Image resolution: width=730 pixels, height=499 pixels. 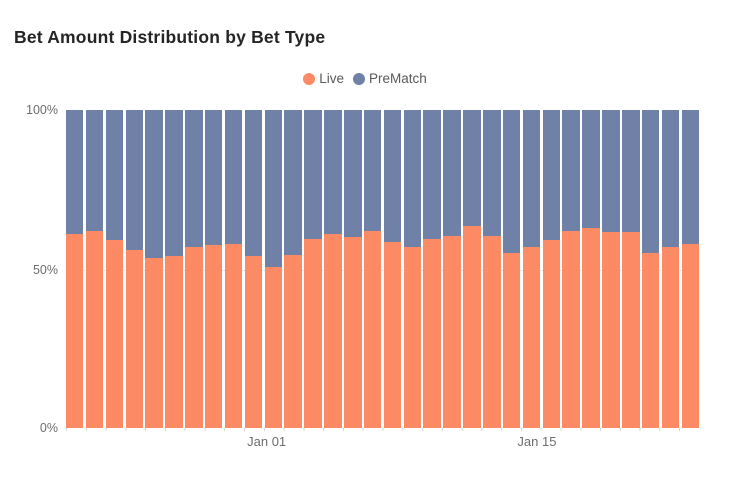 I want to click on legend-label-prematch: PreMatch, so click(x=397, y=78).